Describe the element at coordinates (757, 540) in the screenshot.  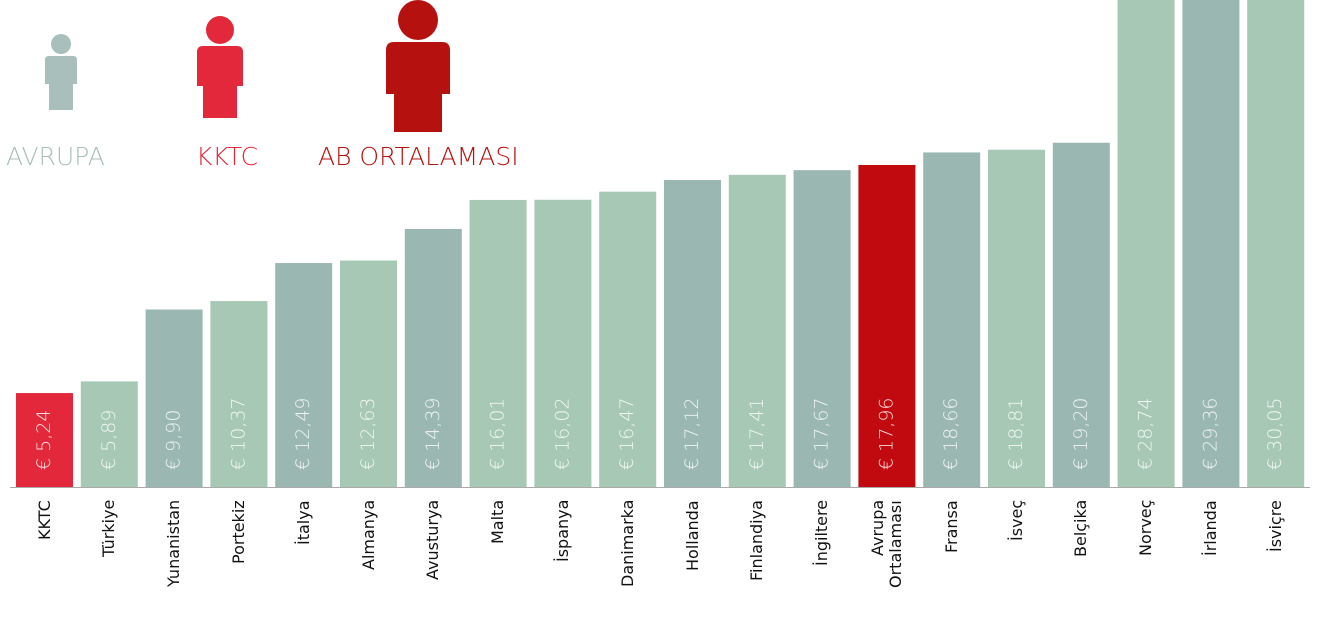
I see `category-label: Finlandiya` at that location.